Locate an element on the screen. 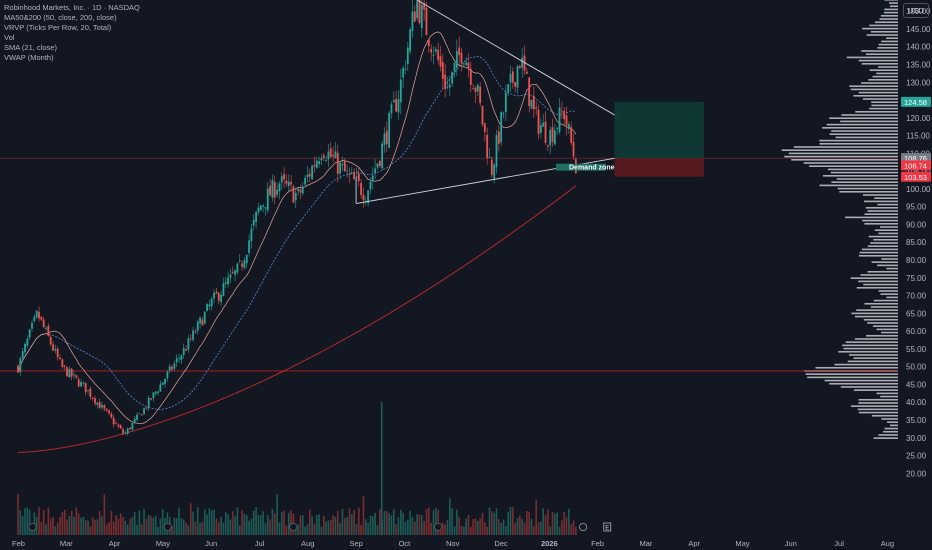 Image resolution: width=932 pixels, height=550 pixels. indicator-vol: Vol is located at coordinates (9, 37).